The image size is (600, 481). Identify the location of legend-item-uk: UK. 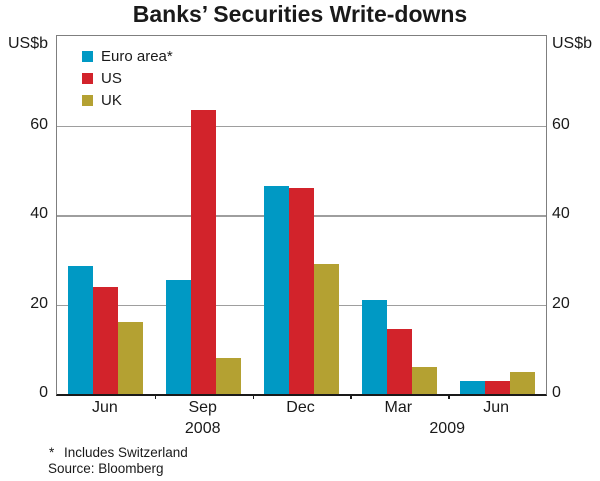
(127, 100).